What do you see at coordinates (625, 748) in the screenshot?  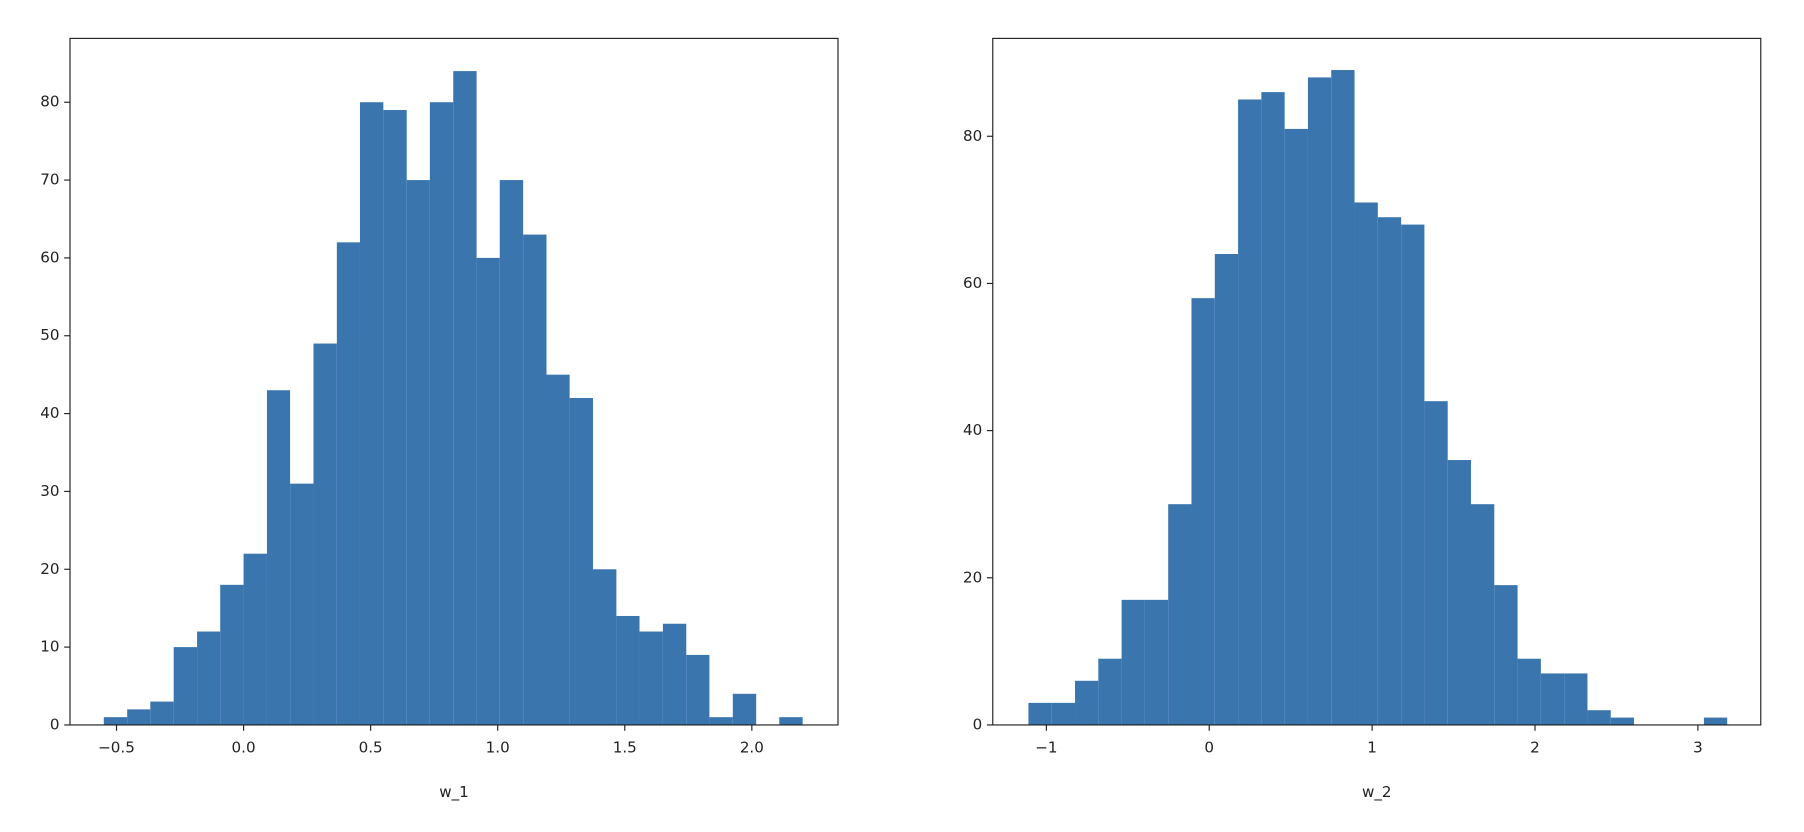 I see `x-tick-label: 1.5` at bounding box center [625, 748].